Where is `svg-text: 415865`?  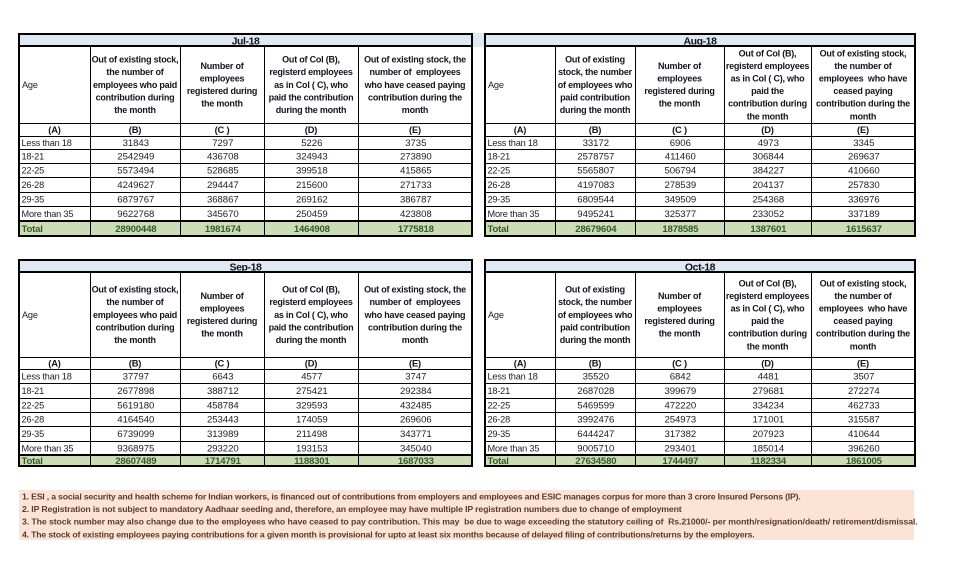
svg-text: 415865 is located at coordinates (416, 170).